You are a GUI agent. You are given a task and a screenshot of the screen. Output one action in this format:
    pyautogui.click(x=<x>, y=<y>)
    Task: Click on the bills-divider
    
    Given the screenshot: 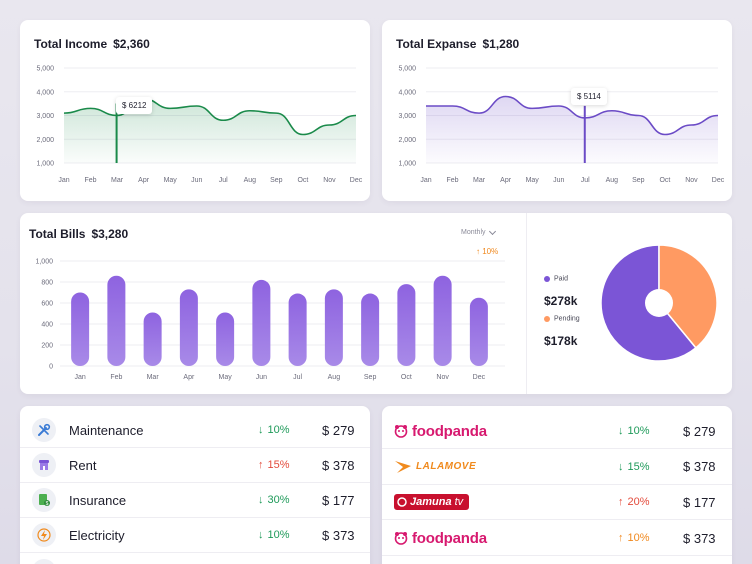 What is the action you would take?
    pyautogui.click(x=526, y=303)
    